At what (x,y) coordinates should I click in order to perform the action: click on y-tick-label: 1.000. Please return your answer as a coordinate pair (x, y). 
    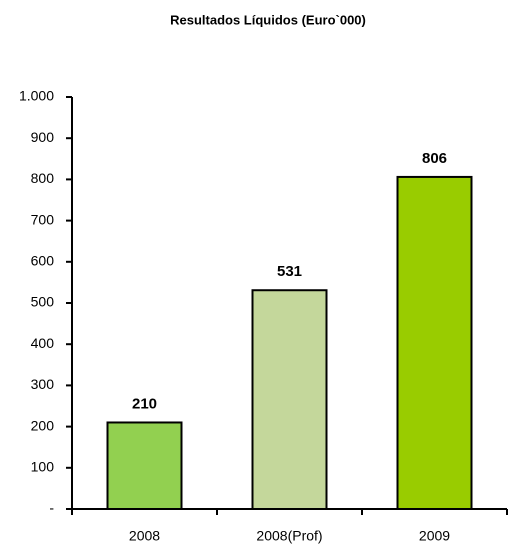
    Looking at the image, I should click on (36, 96).